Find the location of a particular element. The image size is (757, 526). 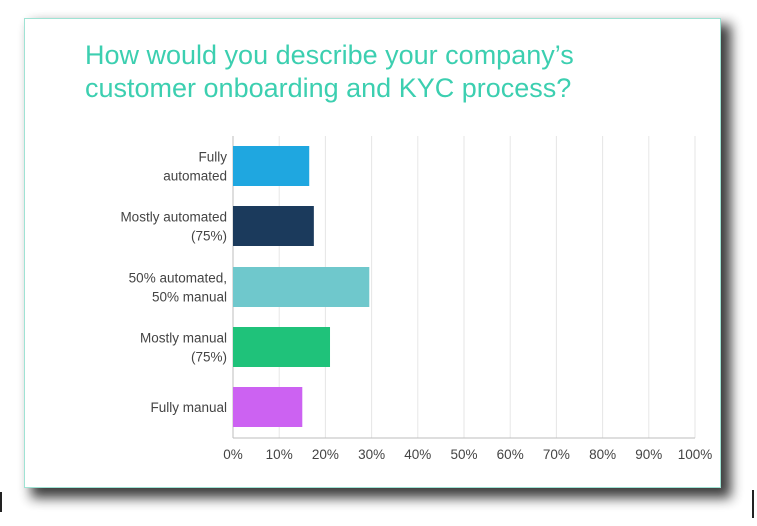

category-label-1-0: Mostly automated is located at coordinates (173, 217).